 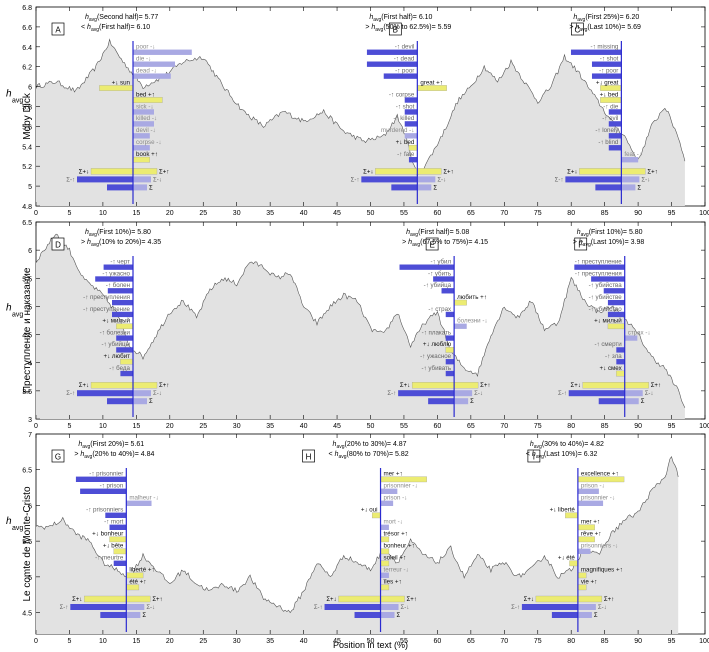 What do you see at coordinates (120, 187) in the screenshot?
I see `summary-bar-total-left` at bounding box center [120, 187].